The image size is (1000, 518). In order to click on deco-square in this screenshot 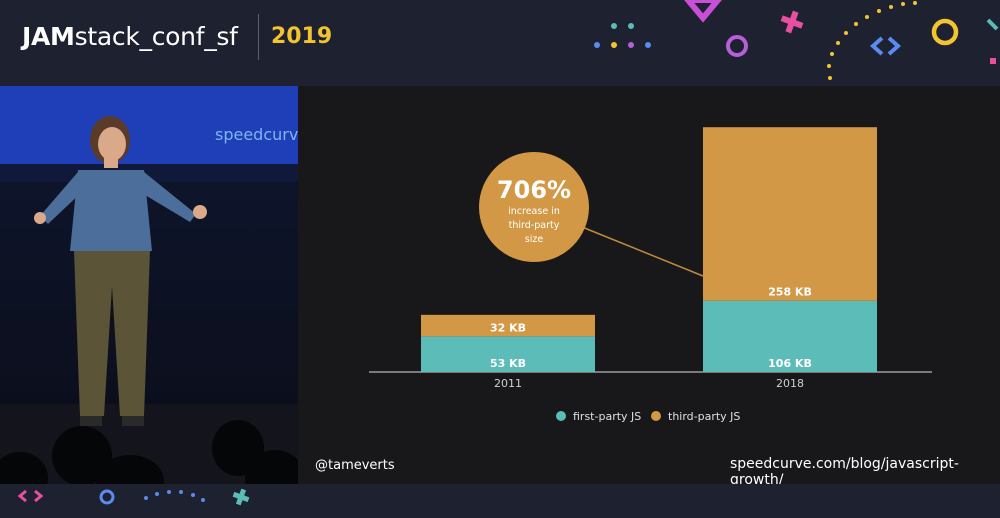, I will do `click(993, 61)`.